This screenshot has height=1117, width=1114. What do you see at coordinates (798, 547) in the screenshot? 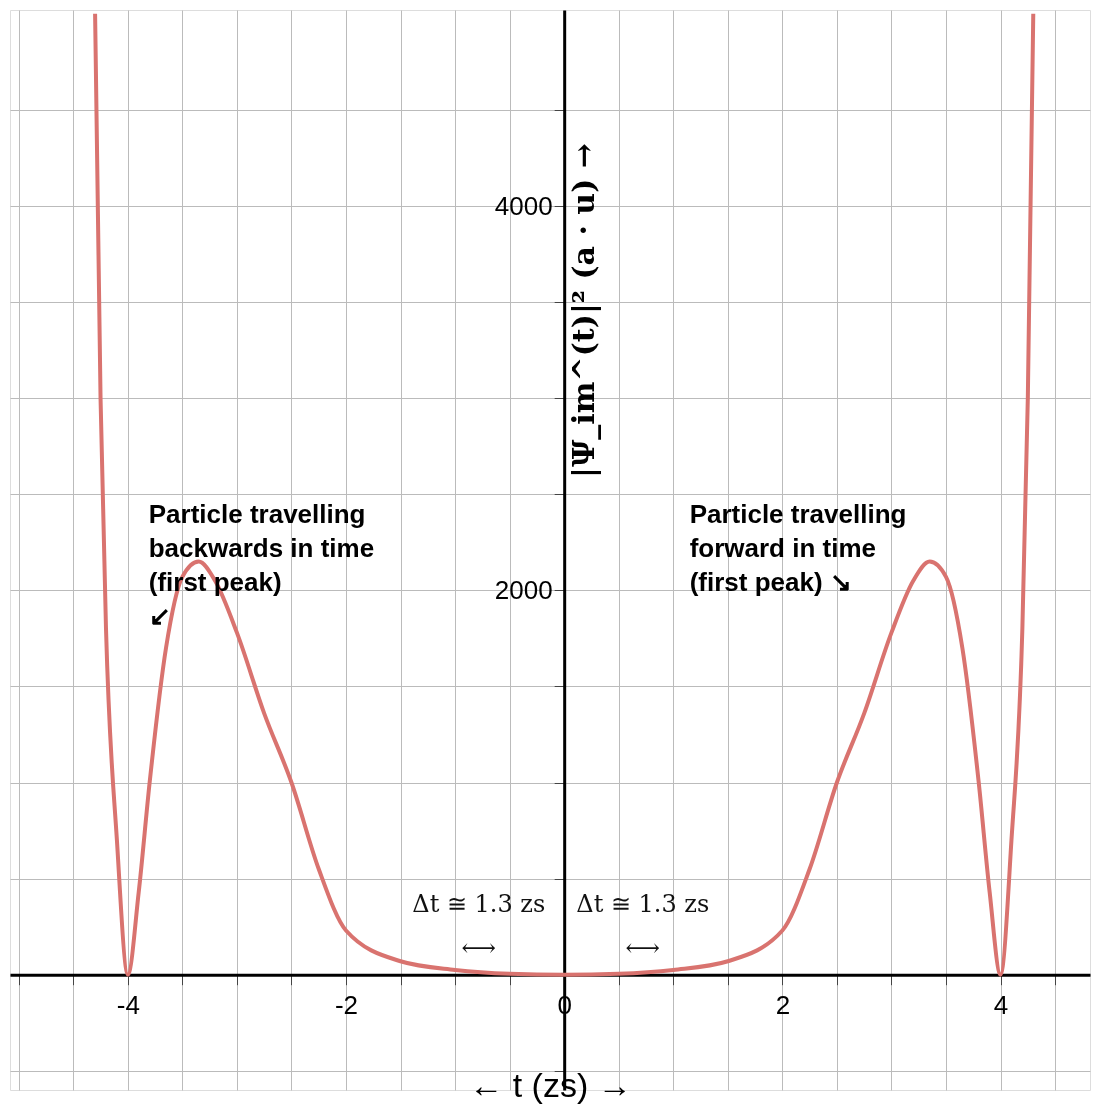
I see `annotation: Particle travelling forward in time (first peak) ↘` at bounding box center [798, 547].